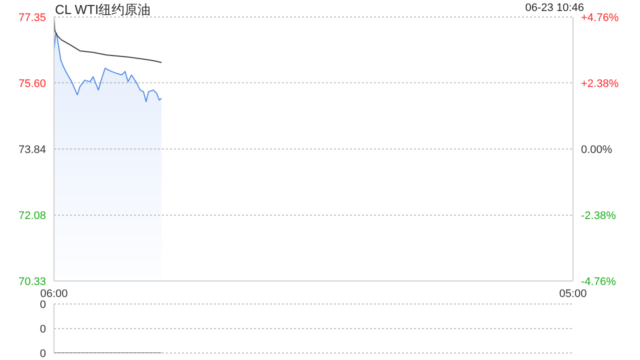 This screenshot has width=640, height=360. What do you see at coordinates (32, 18) in the screenshot?
I see `y-tick-label: 77.35` at bounding box center [32, 18].